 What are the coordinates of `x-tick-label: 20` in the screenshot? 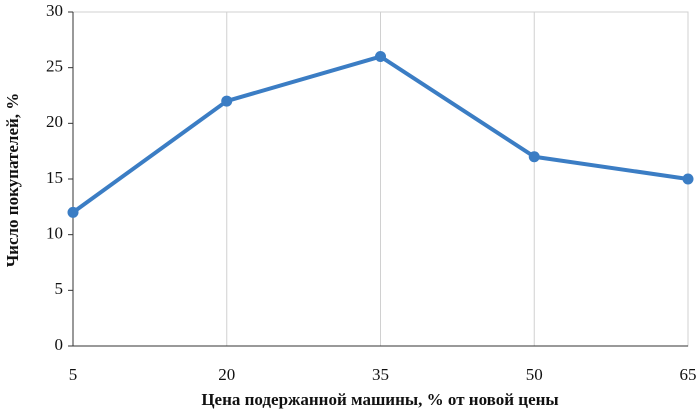 It's located at (226, 374).